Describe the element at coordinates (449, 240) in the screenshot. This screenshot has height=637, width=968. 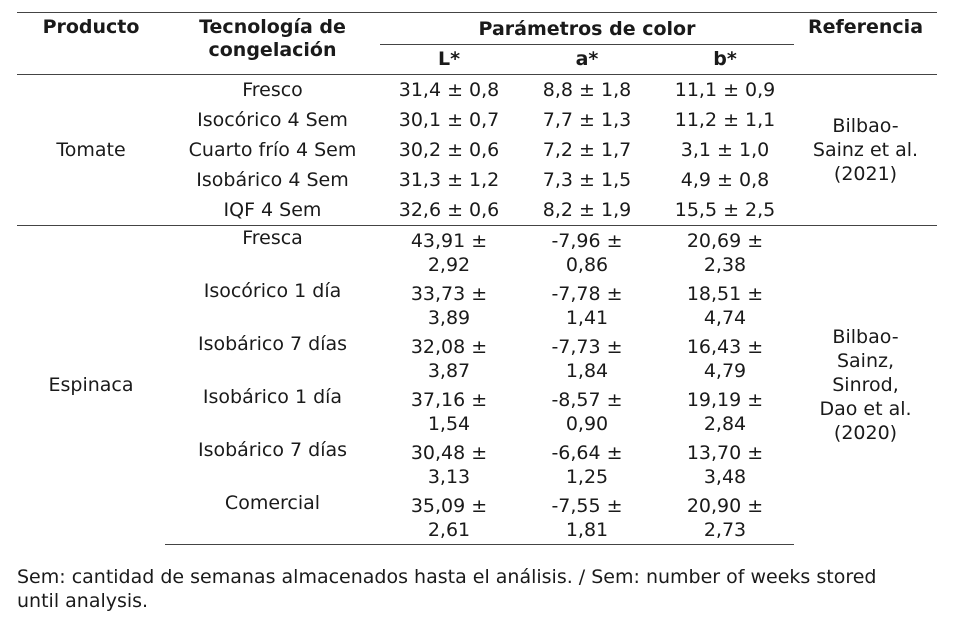
I see `L-value-line: 43,91 ±` at that location.